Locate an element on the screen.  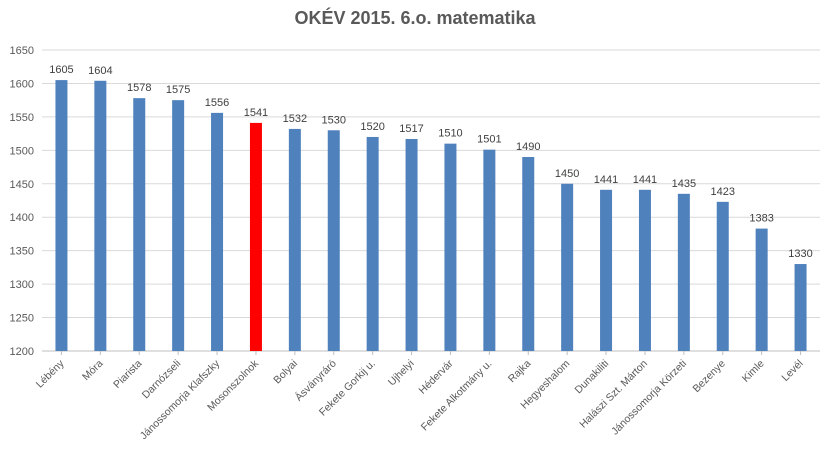
data-label: 1575 is located at coordinates (178, 90).